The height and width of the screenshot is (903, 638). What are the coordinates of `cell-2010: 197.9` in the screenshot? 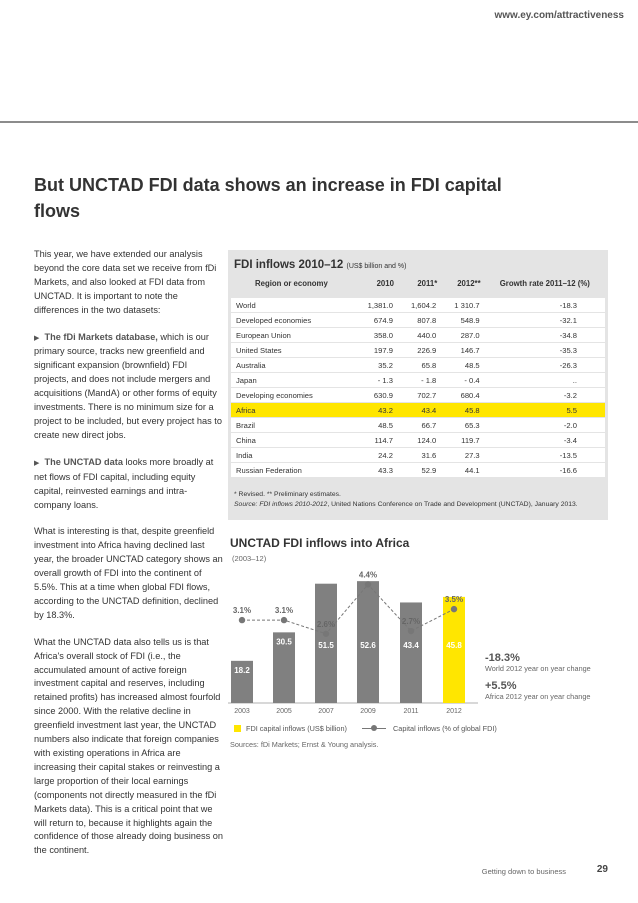 It's located at (376, 350).